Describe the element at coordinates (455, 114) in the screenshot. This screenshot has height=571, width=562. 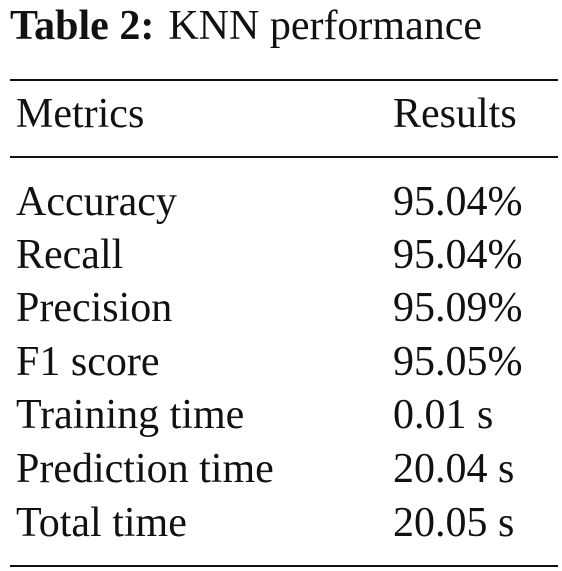
I see `header-results: Results` at that location.